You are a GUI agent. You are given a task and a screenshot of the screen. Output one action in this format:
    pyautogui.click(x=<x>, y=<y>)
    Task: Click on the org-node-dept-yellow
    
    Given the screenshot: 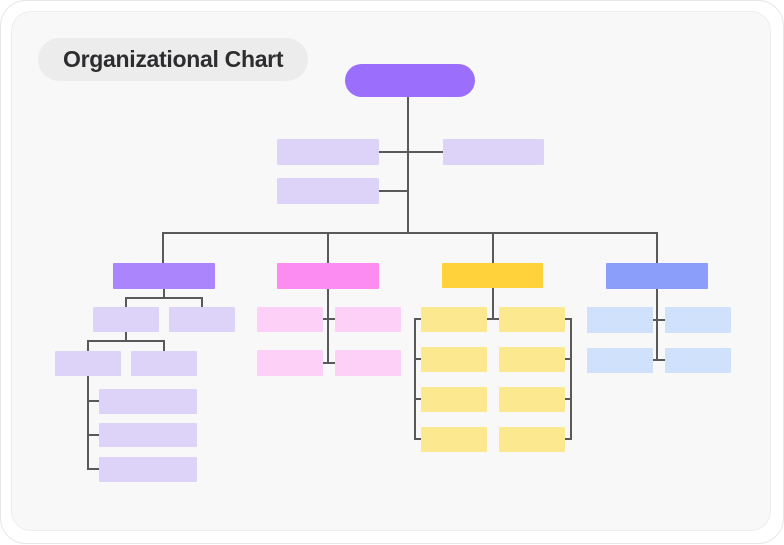 What is the action you would take?
    pyautogui.click(x=492, y=275)
    